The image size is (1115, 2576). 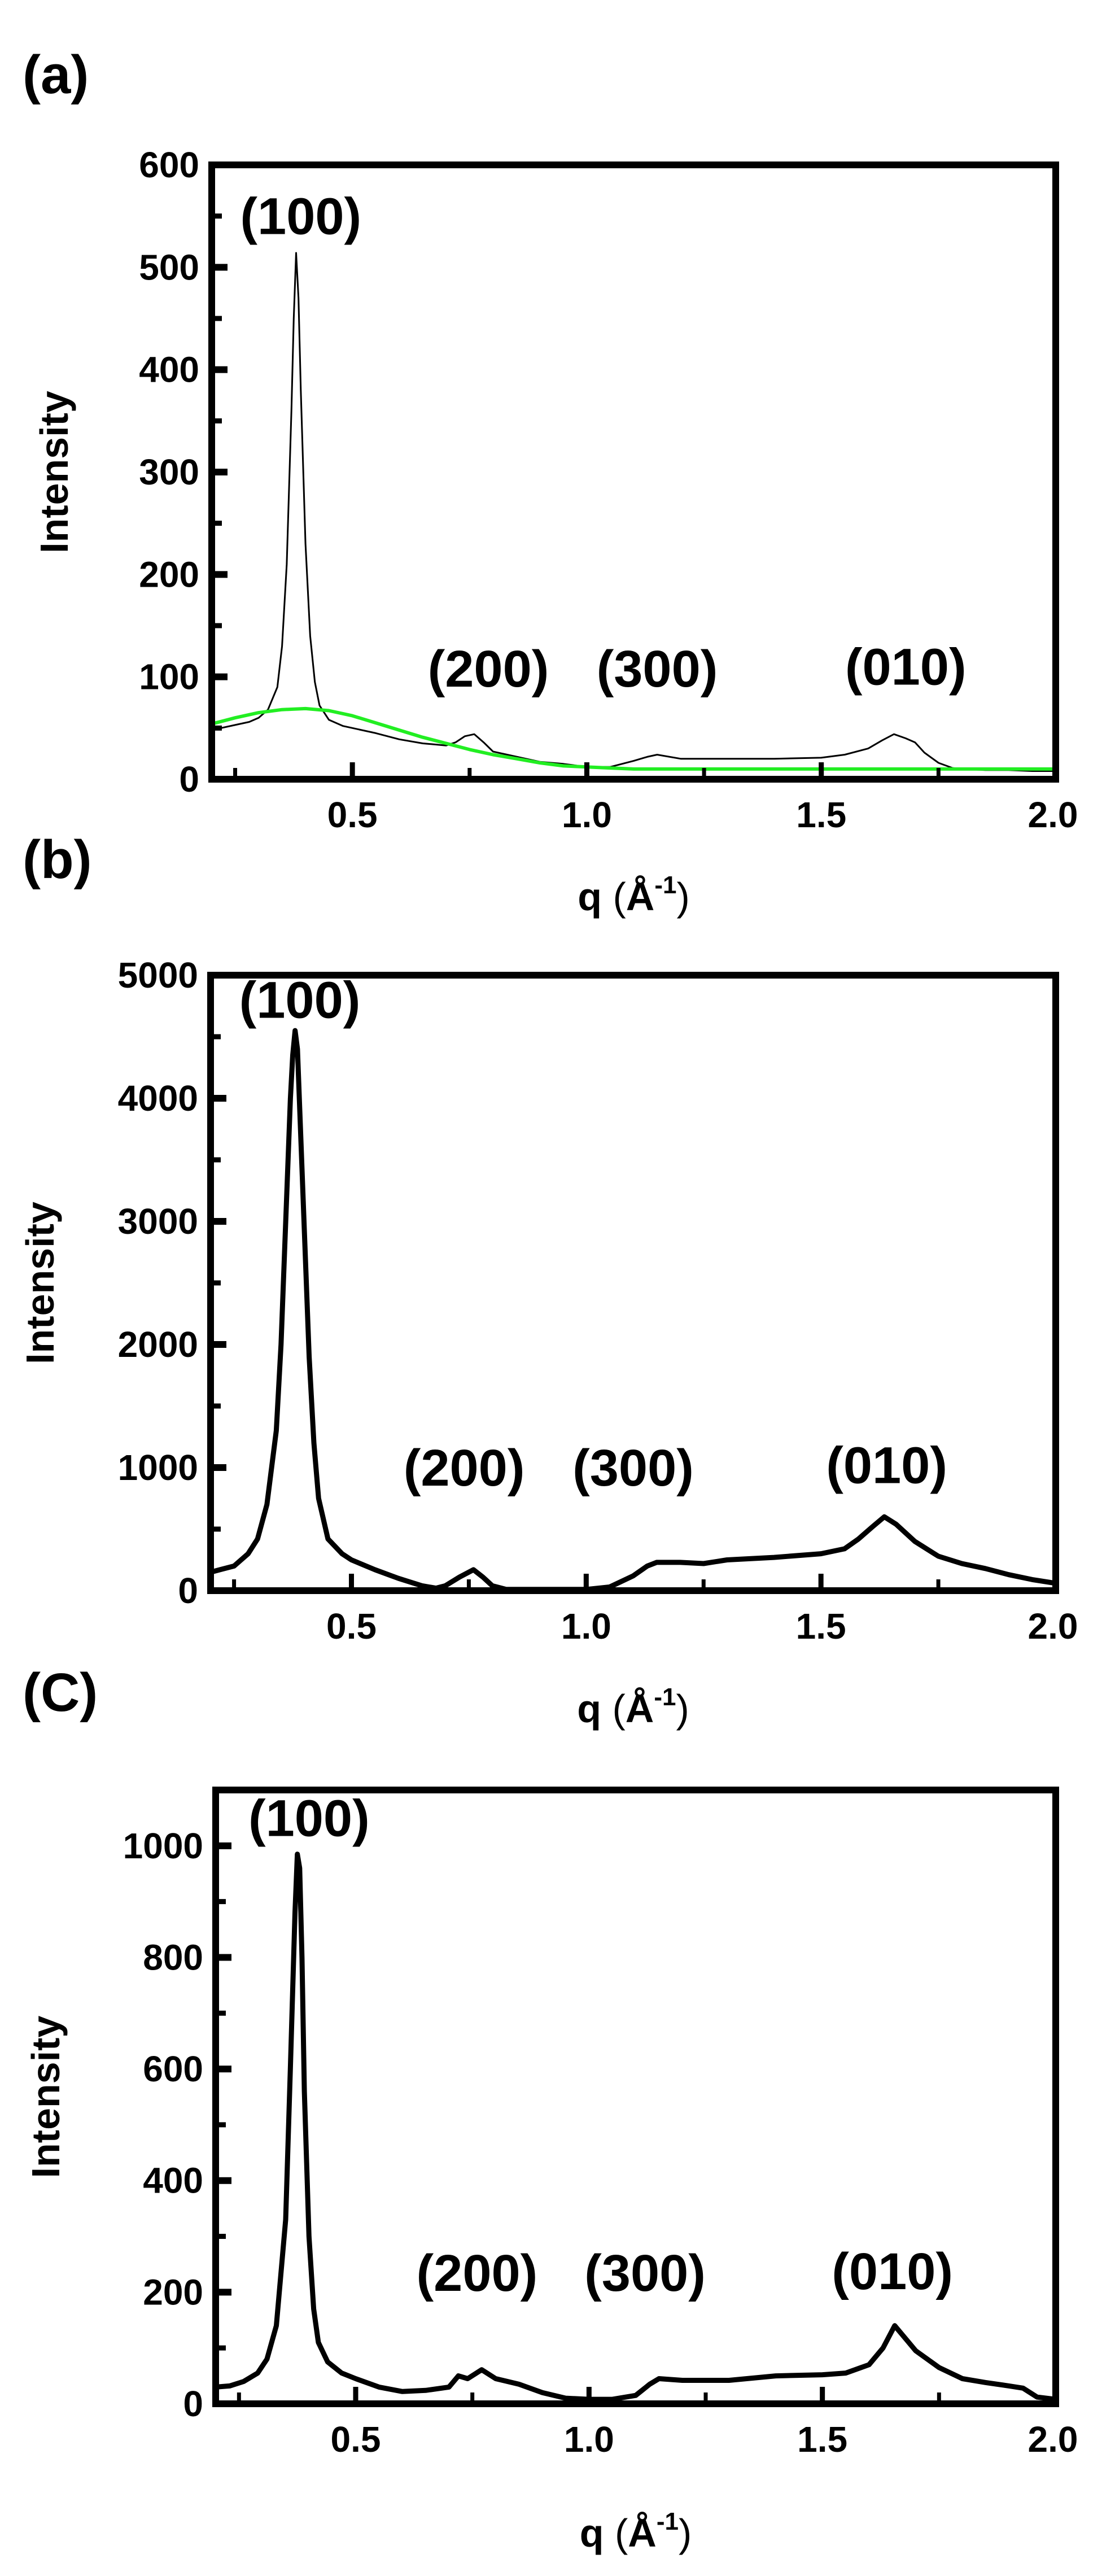 I want to click on panel-label: (C), so click(x=60, y=1692).